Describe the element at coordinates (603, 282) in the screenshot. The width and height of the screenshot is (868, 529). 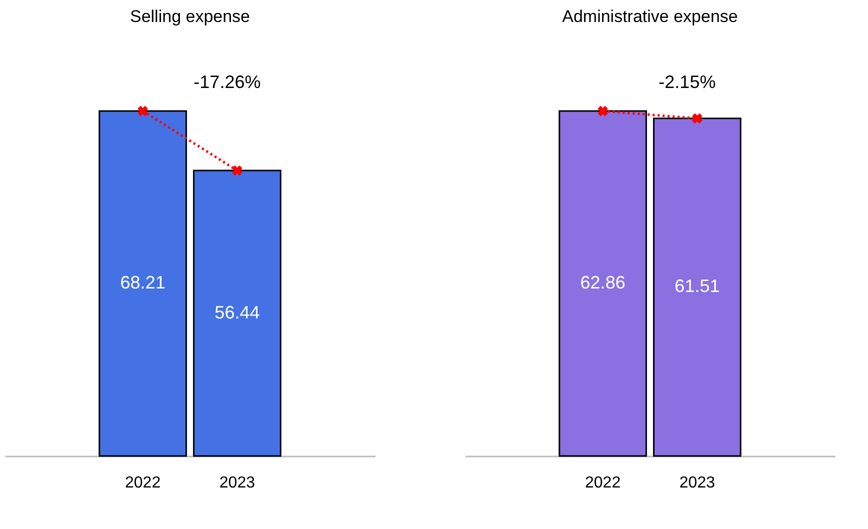
I see `data-label: 62.86` at that location.